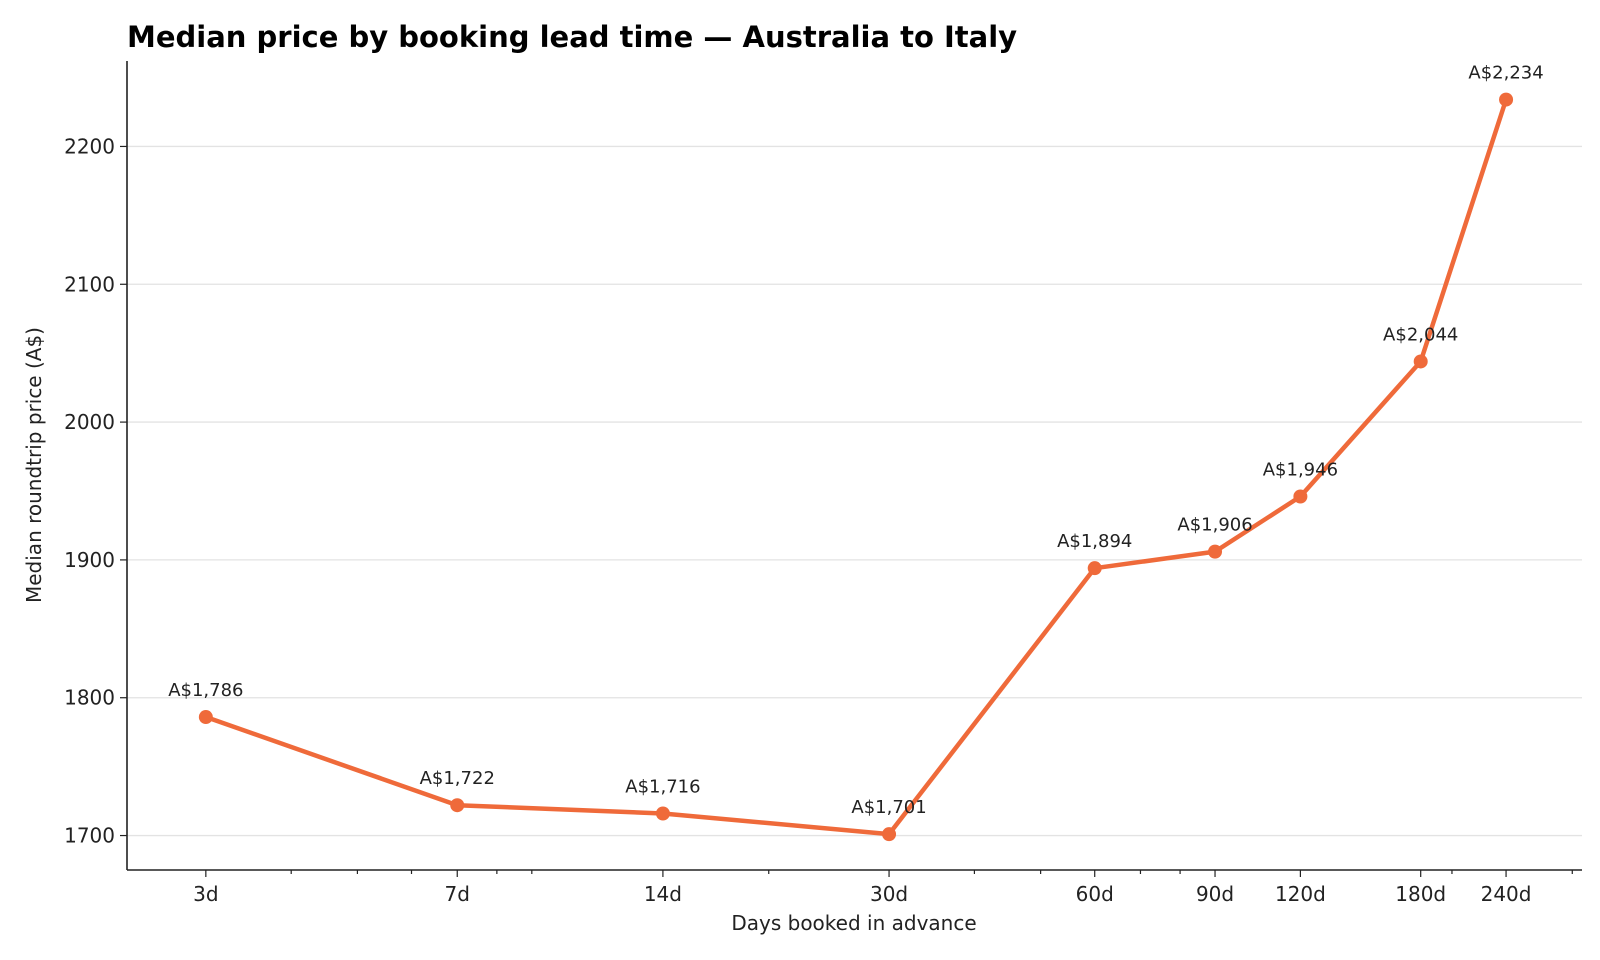  What do you see at coordinates (34, 465) in the screenshot?
I see `y-axis-label: Median roundtrip price (A$)` at bounding box center [34, 465].